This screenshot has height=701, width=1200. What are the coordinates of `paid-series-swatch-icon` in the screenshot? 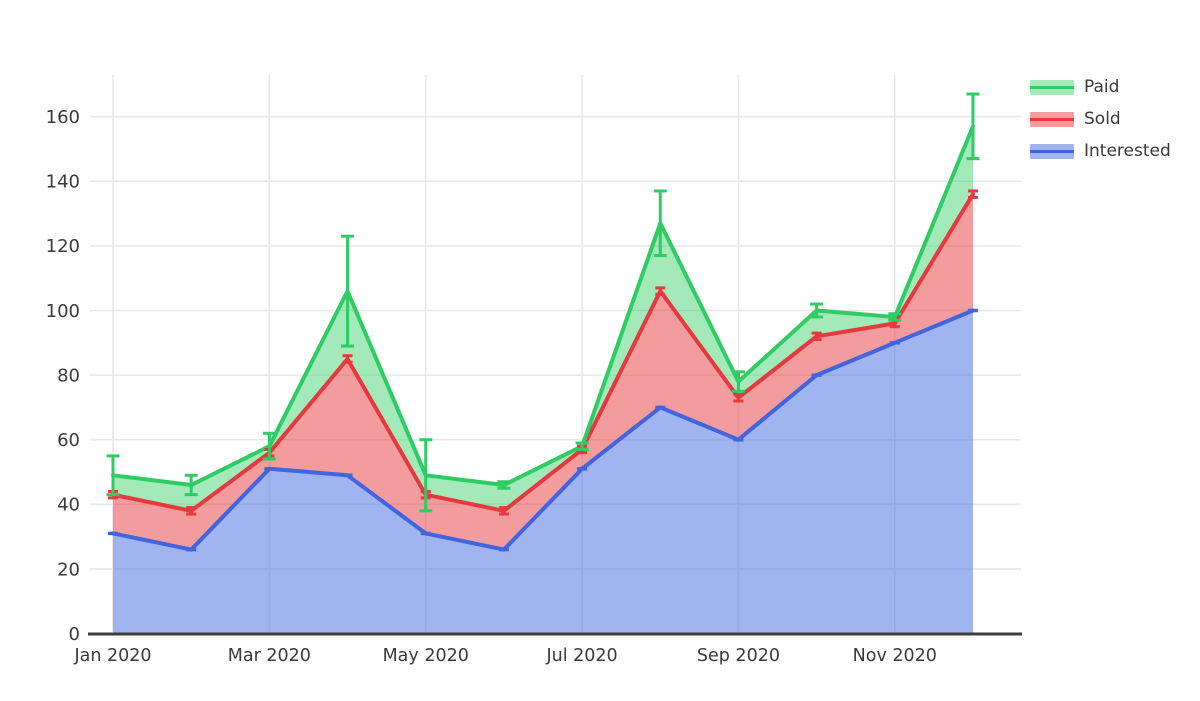 It's located at (1052, 87).